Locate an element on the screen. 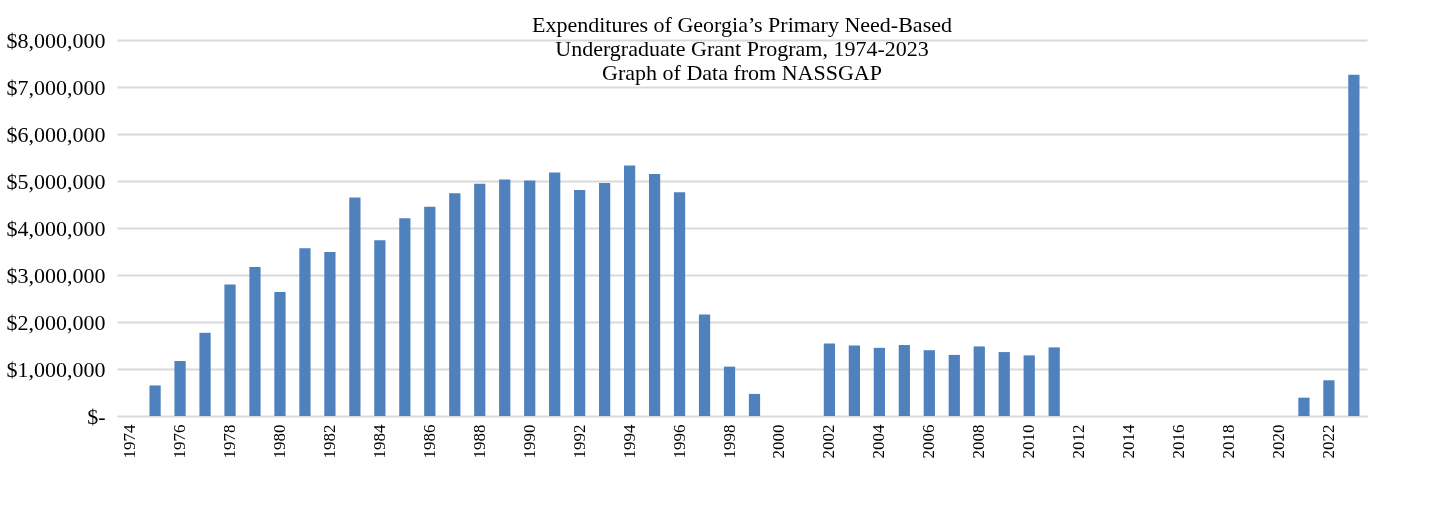 The image size is (1434, 531). x-tick-label: 2014 is located at coordinates (1129, 441).